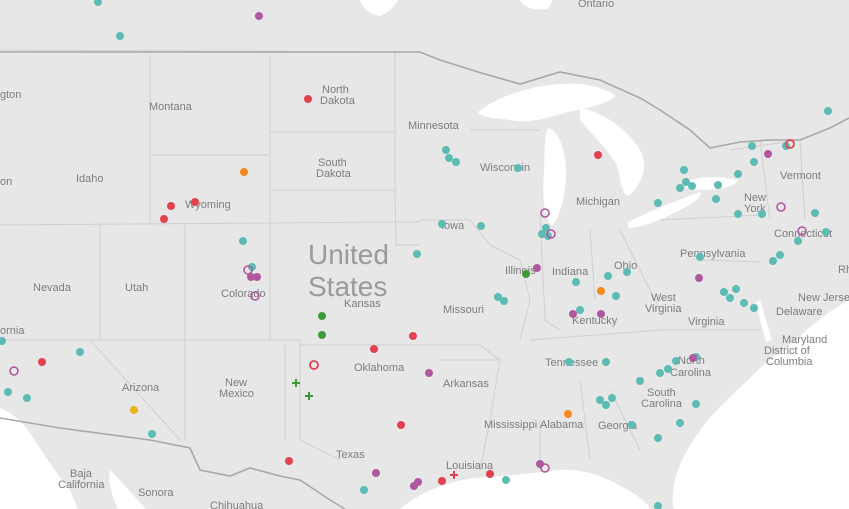 This screenshot has width=849, height=509. Describe the element at coordinates (454, 475) in the screenshot. I see `marker-red-plus` at that location.